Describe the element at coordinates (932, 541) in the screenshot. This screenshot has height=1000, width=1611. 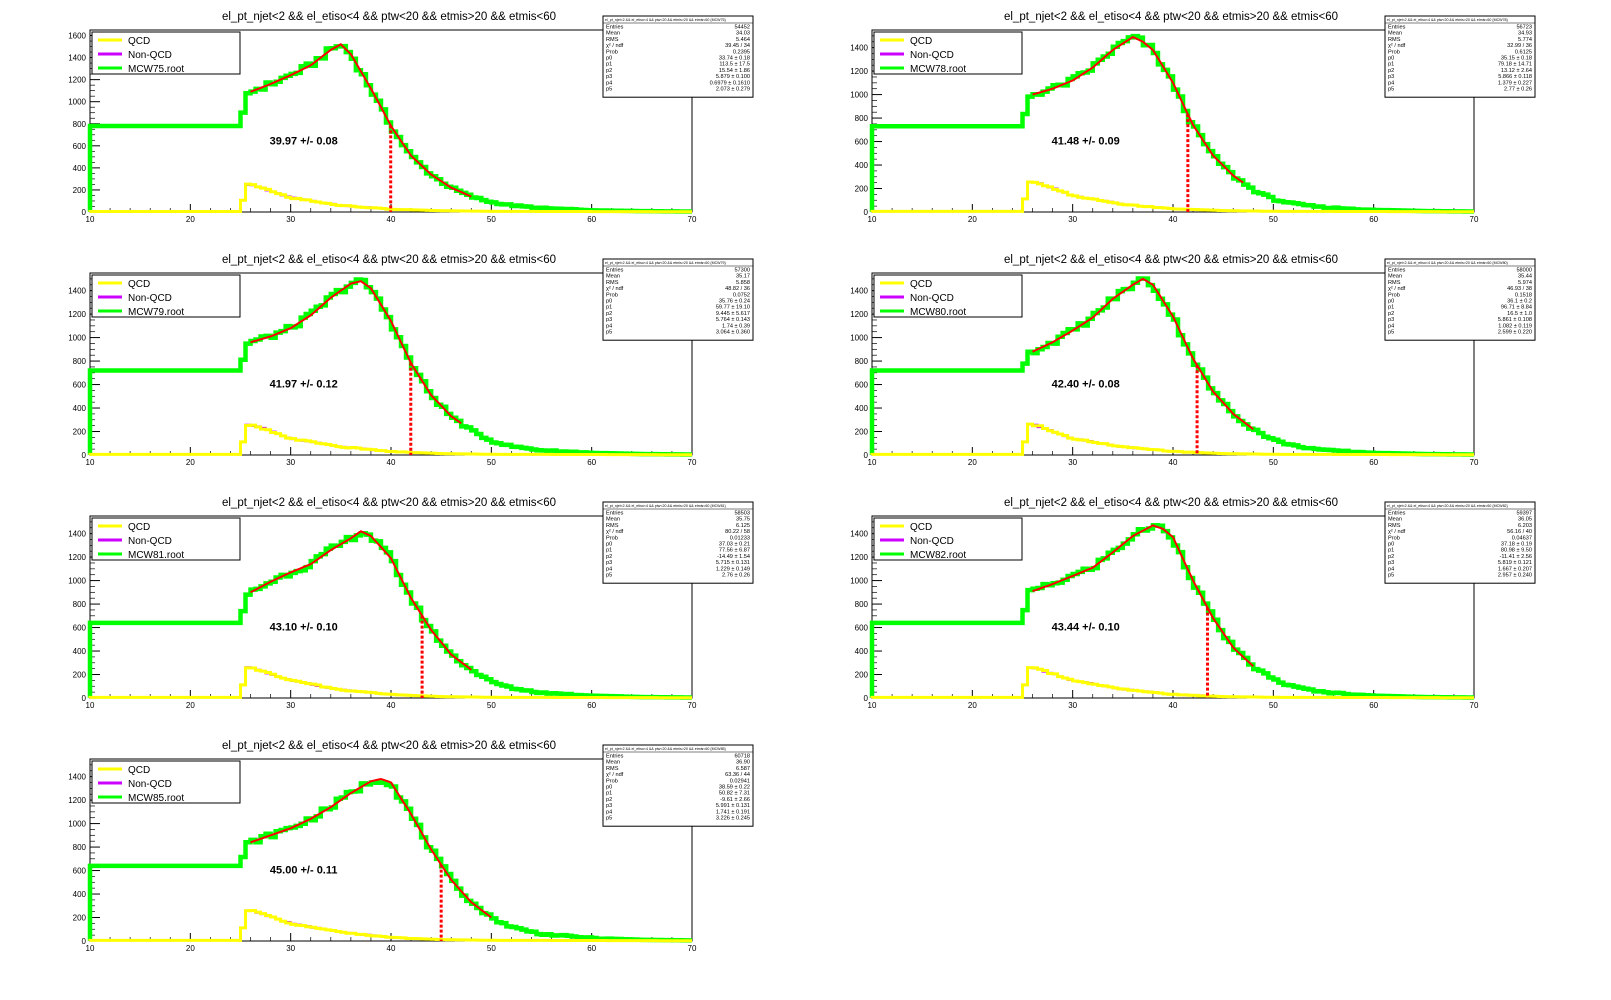
I see `legend-label: Non-QCD` at that location.